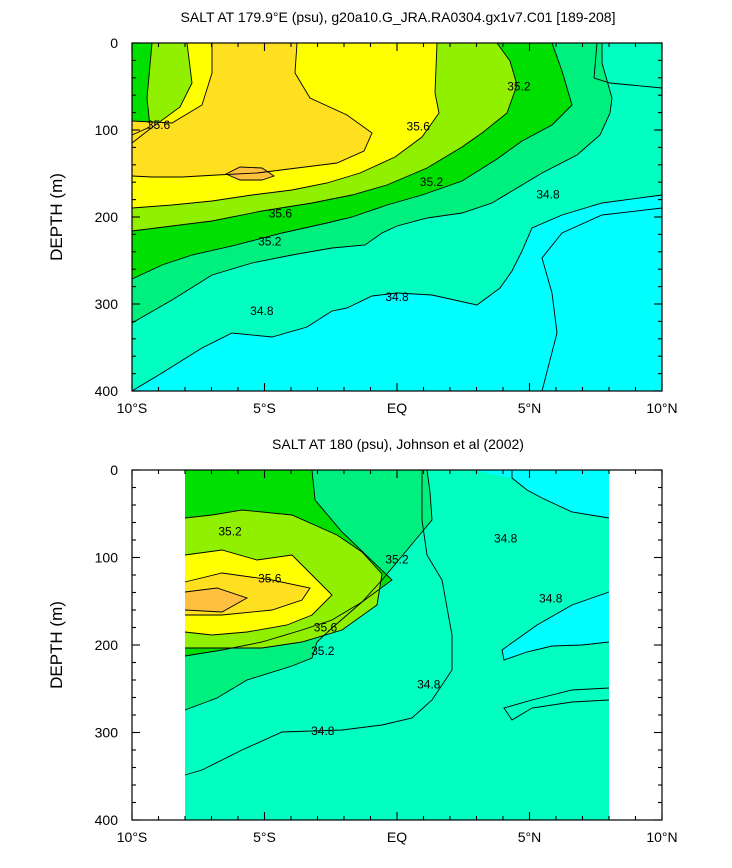 The image size is (732, 868). I want to click on contour-line-35.6-east, so click(285, 125).